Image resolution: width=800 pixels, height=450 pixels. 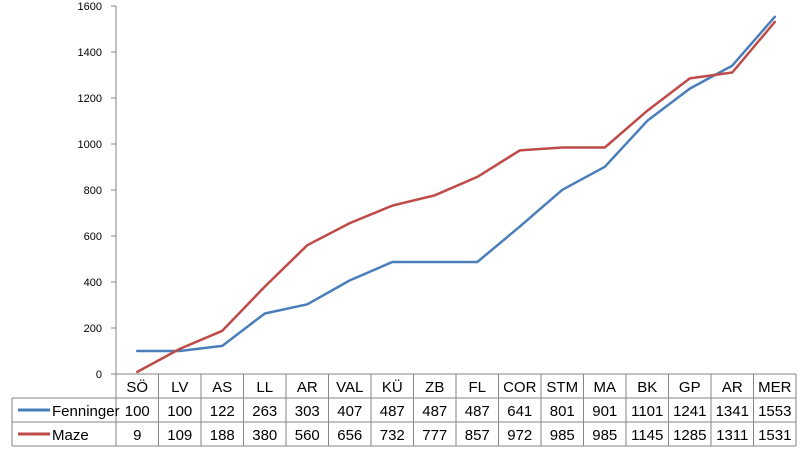 I want to click on y-tick-label: 1400, so click(x=90, y=53).